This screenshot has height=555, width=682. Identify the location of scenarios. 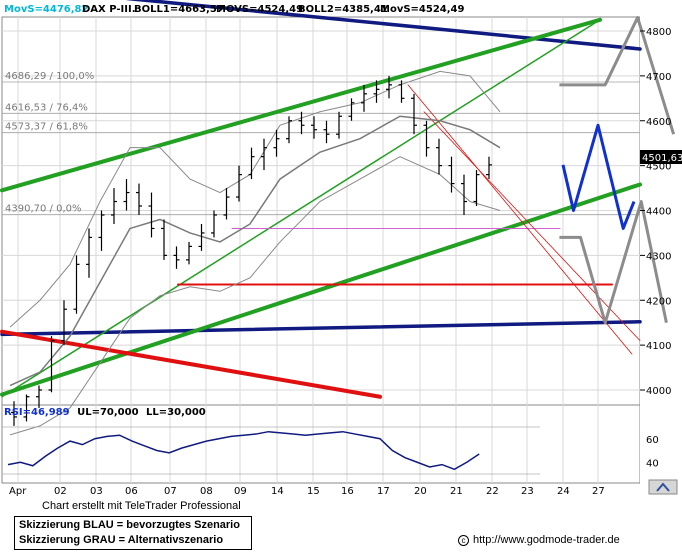
(617, 170).